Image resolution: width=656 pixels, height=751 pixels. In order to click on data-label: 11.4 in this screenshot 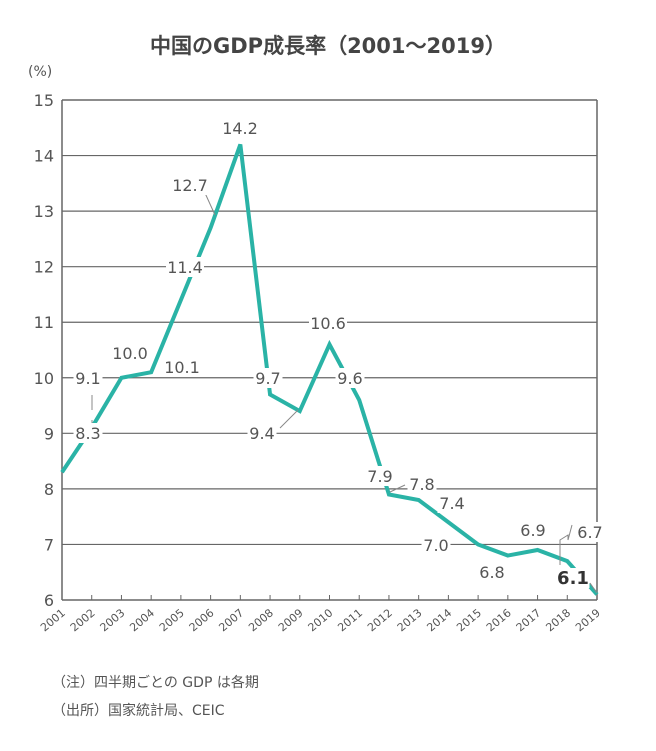, I will do `click(185, 267)`.